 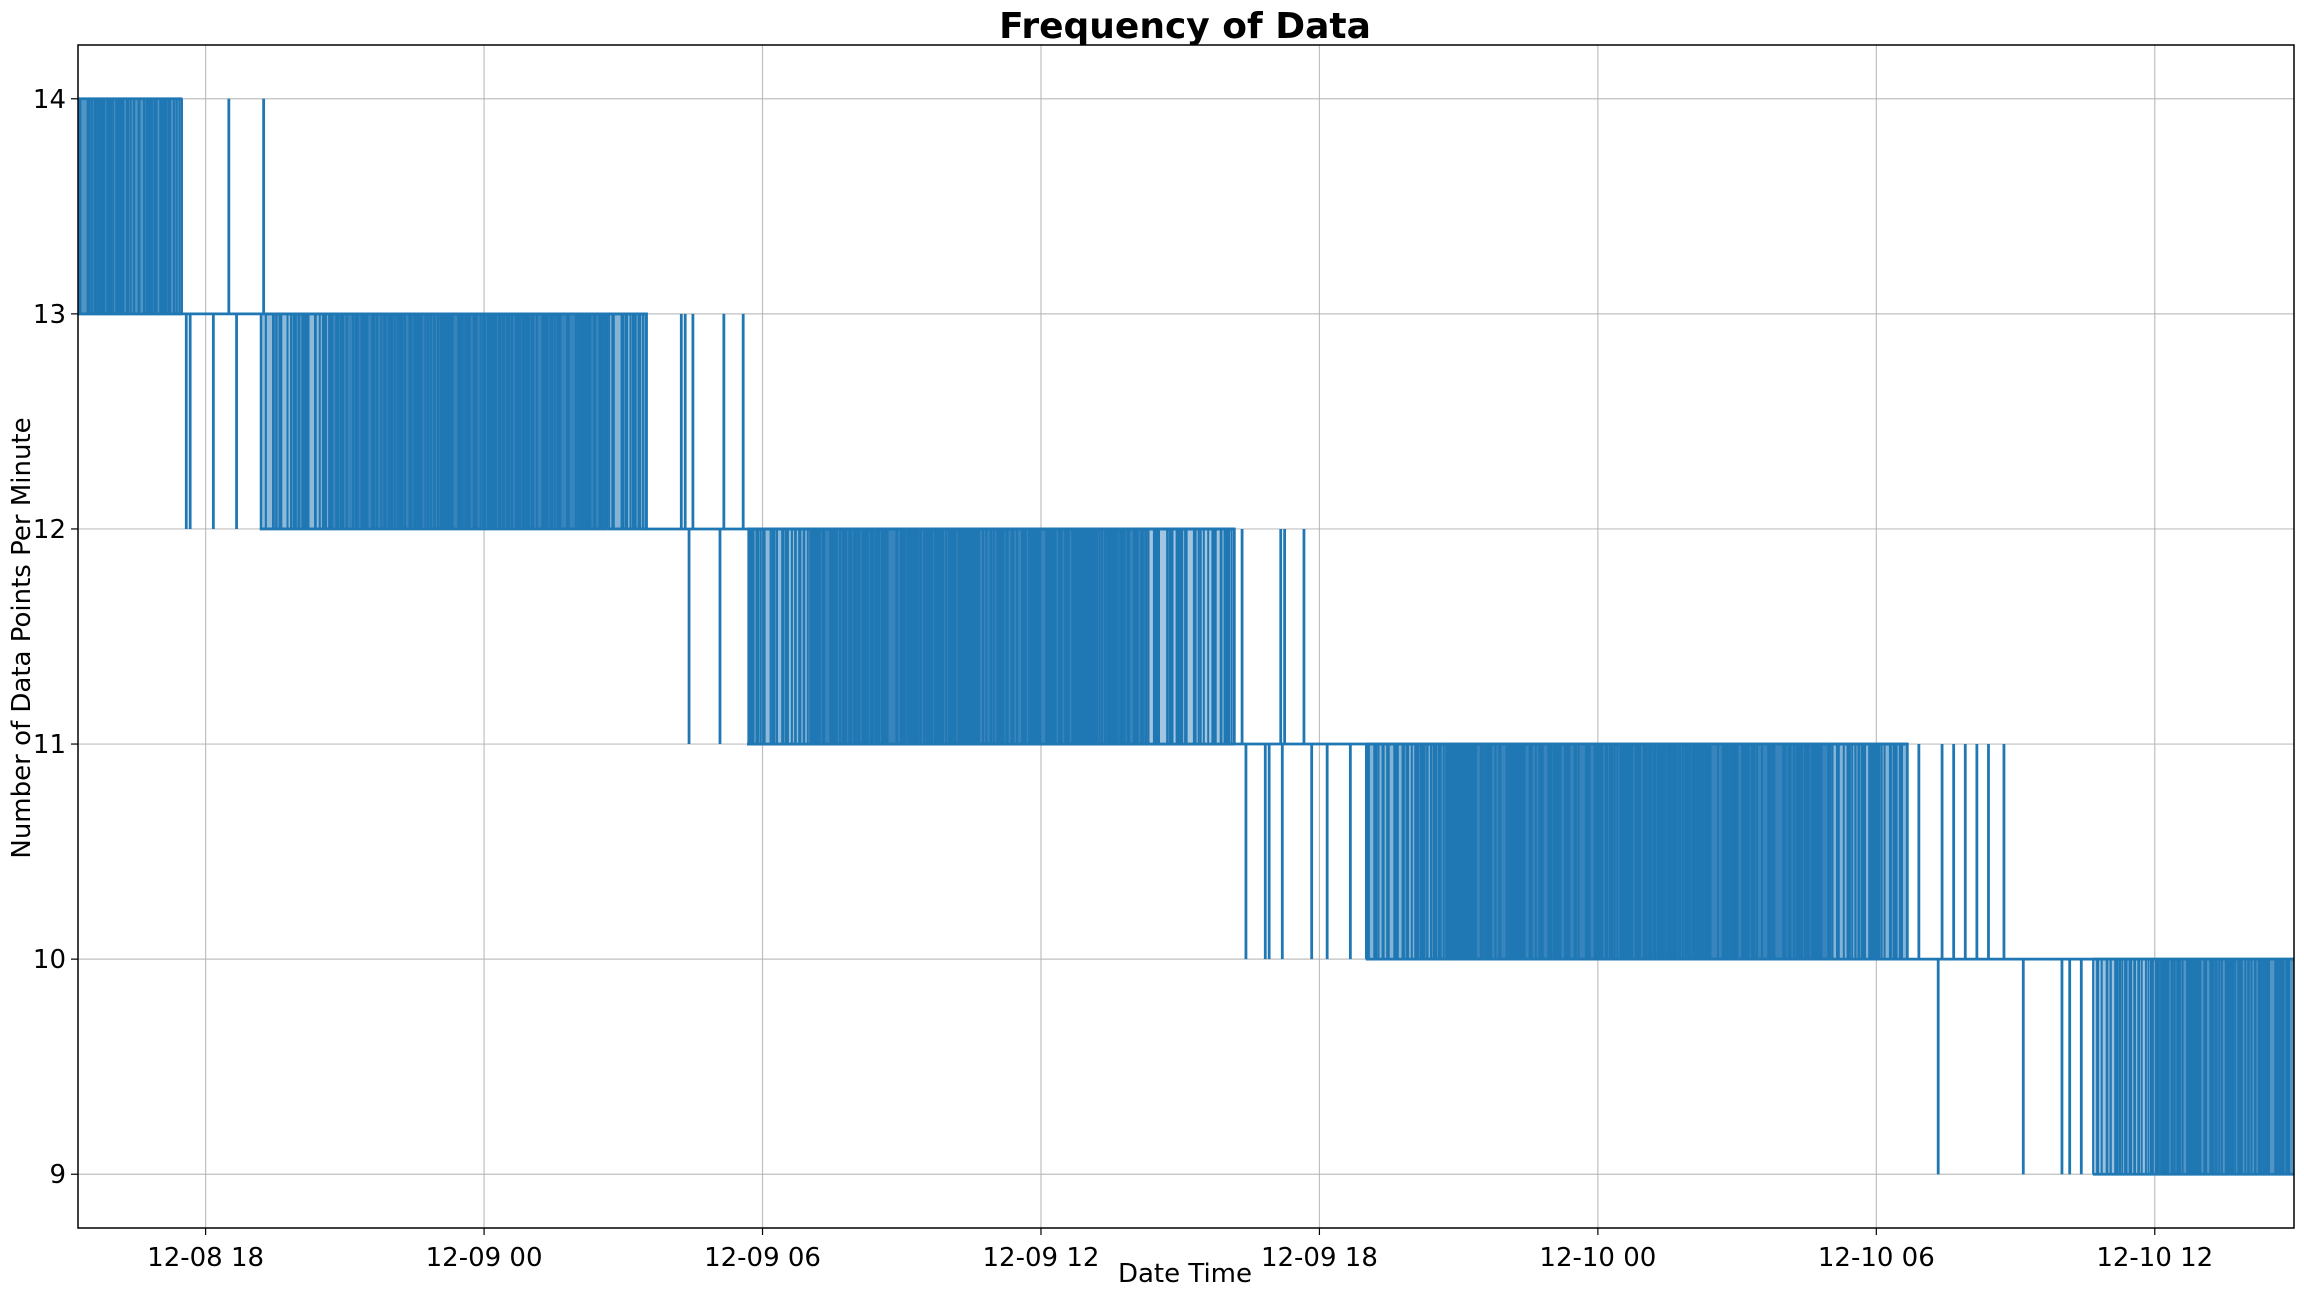 What do you see at coordinates (762, 1258) in the screenshot?
I see `x-tick-label: 12-09 06` at bounding box center [762, 1258].